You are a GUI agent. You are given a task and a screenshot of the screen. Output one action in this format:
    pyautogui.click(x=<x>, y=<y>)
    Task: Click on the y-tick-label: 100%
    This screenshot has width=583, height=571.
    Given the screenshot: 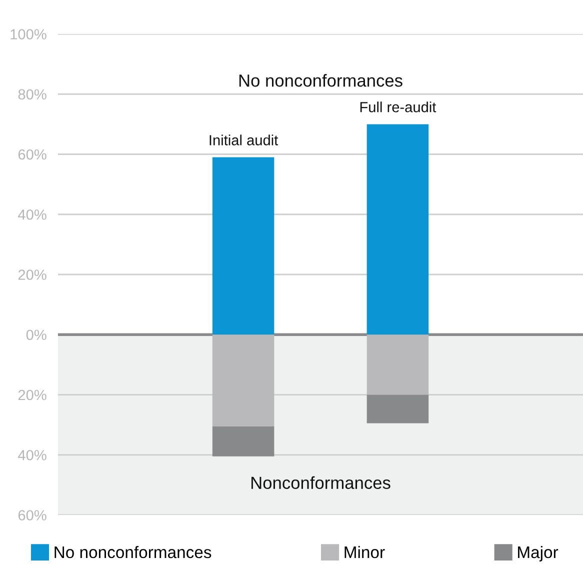 What is the action you would take?
    pyautogui.click(x=28, y=34)
    